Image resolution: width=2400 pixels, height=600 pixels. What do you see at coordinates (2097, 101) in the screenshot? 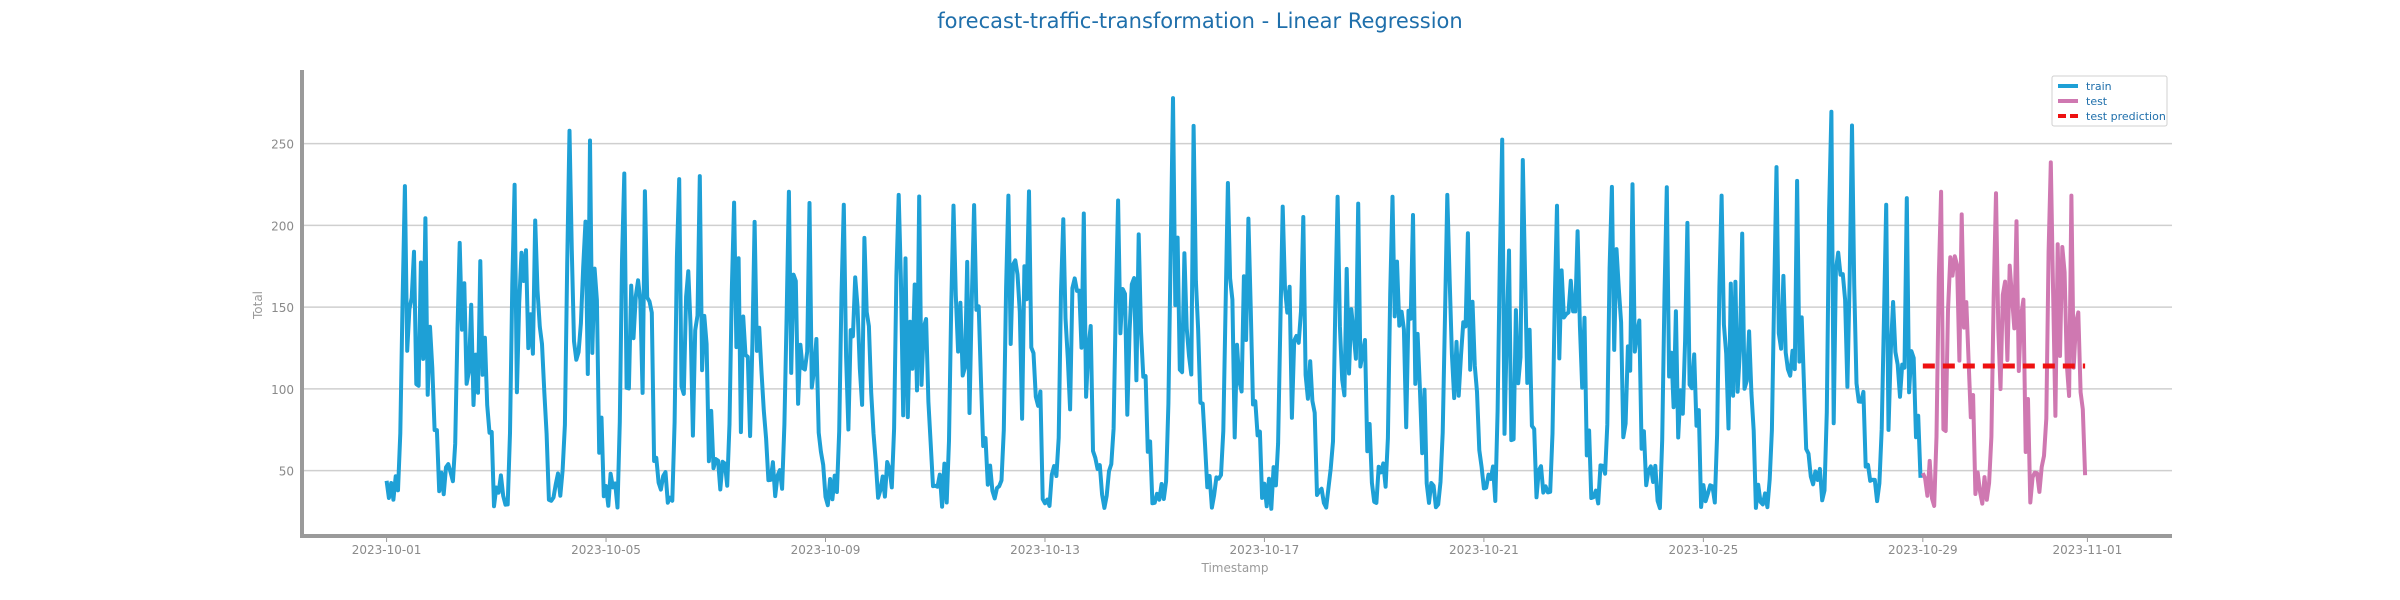
I see `legend-label-test: test` at bounding box center [2097, 101].